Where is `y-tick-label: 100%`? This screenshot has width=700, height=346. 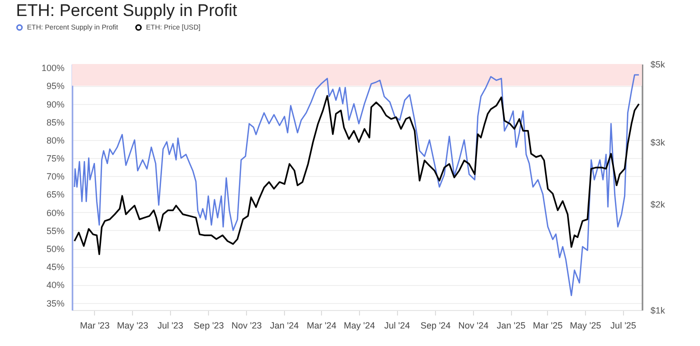 y-tick-label: 100% is located at coordinates (52, 68).